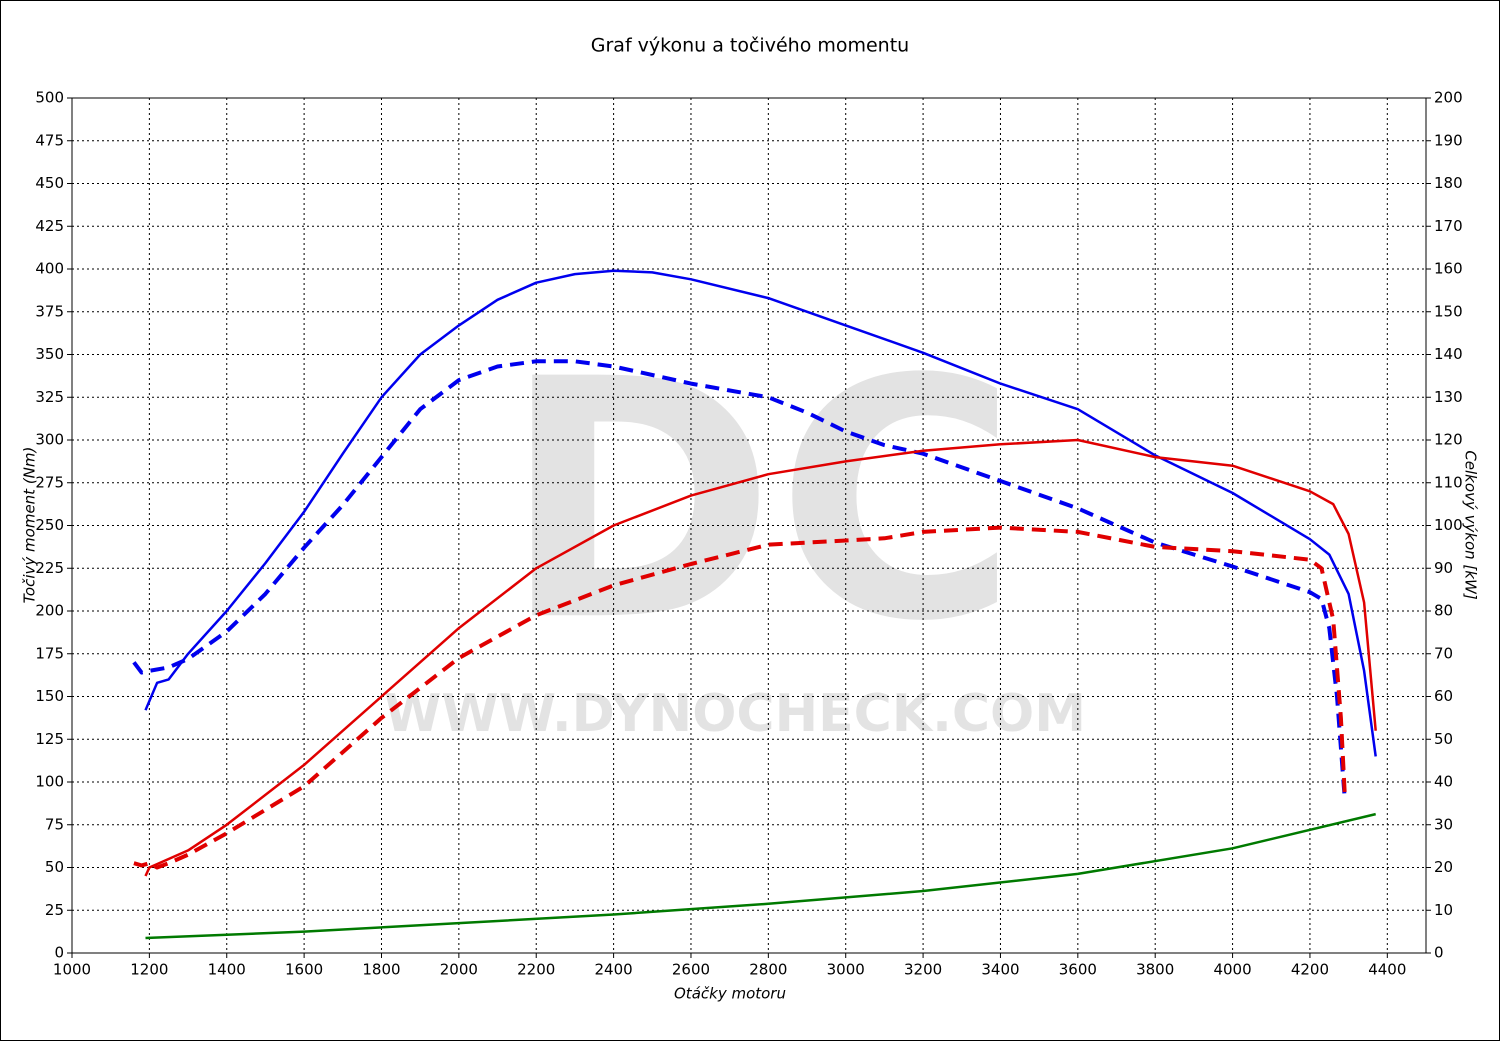 This screenshot has height=1041, width=1500. What do you see at coordinates (30, 525) in the screenshot?
I see `y-axis-label: Točivý moment (Nm)` at bounding box center [30, 525].